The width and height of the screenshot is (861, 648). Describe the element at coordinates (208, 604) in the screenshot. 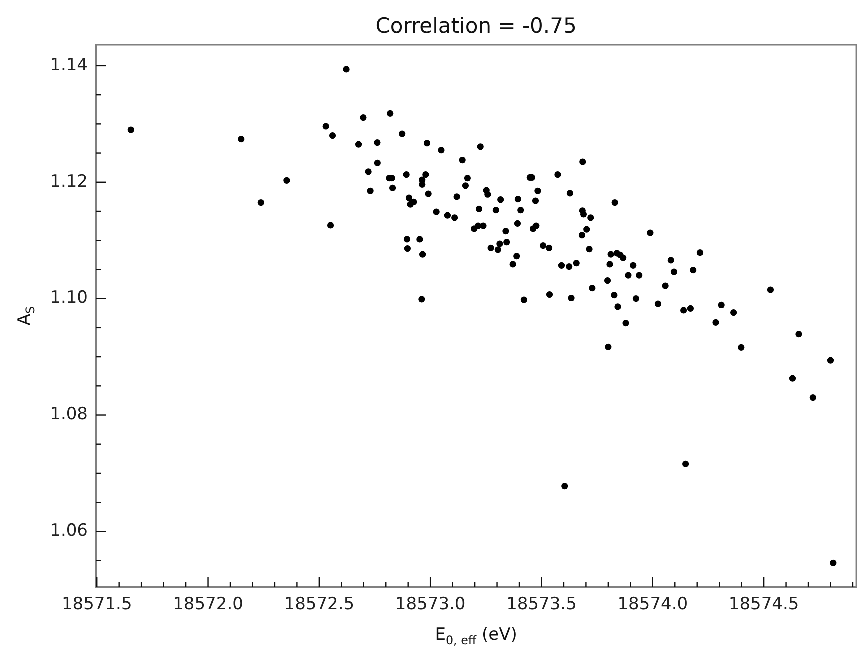

I see `x-tick-label: 18572.0` at that location.